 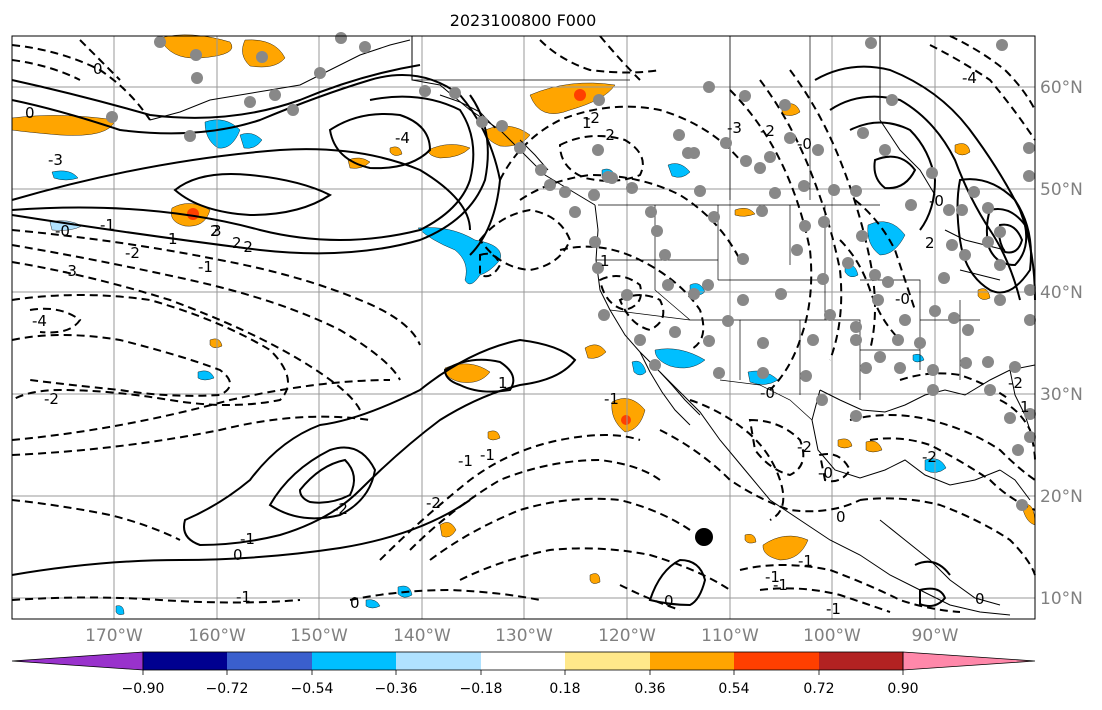 What do you see at coordinates (481, 689) in the screenshot?
I see `colorbar-tick-label: −0.18` at bounding box center [481, 689].